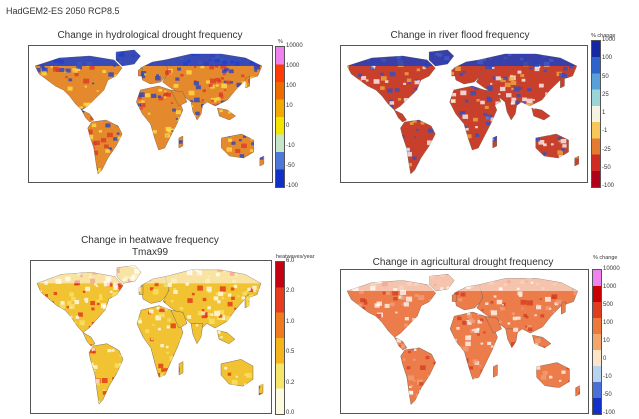  I want to click on colorbar-ticks: 1000 100 50 25 1 -1 -25 -50 -100, so click(617, 113).